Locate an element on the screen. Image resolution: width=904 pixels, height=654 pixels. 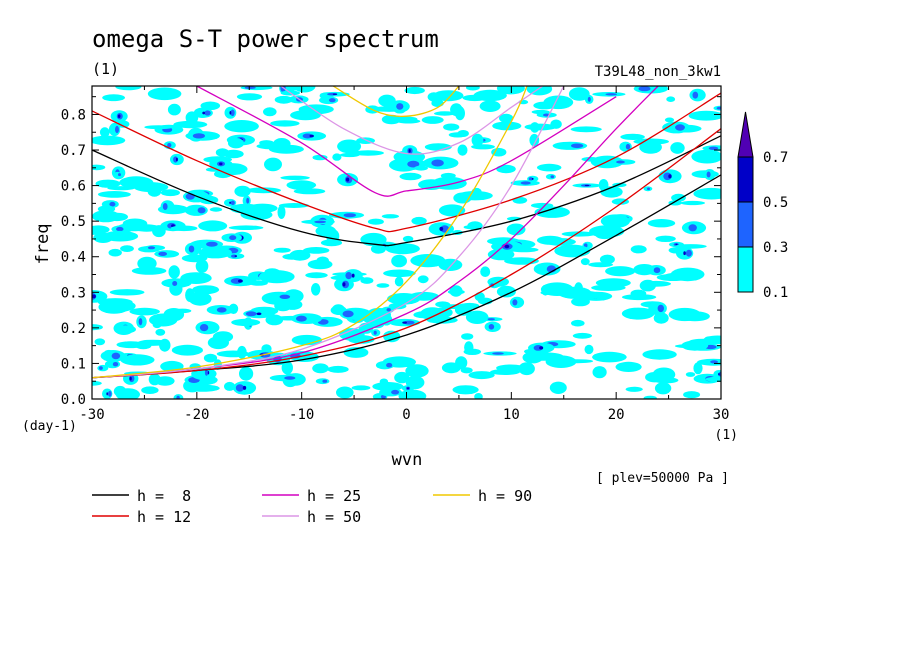
colorbar-label: 0.7 is located at coordinates (775, 158).